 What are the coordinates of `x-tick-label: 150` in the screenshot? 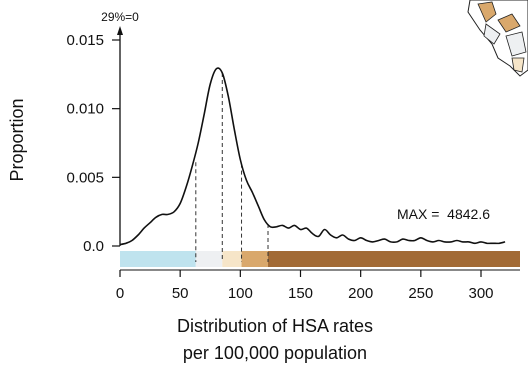 It's located at (300, 293).